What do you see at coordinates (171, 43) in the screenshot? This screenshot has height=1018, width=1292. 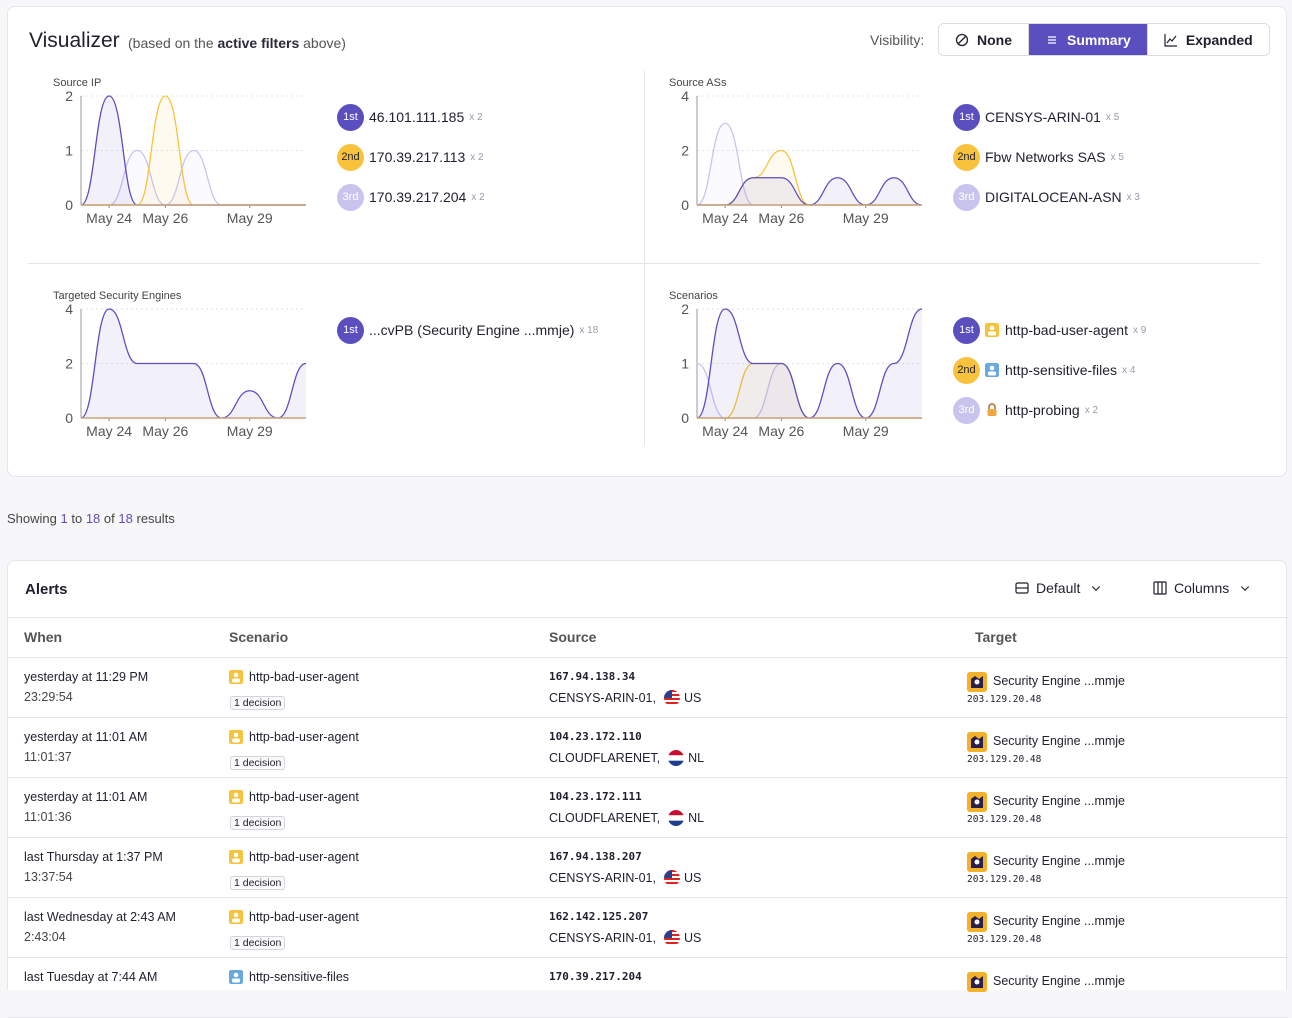 I see `subtitle-pre: (based on the` at bounding box center [171, 43].